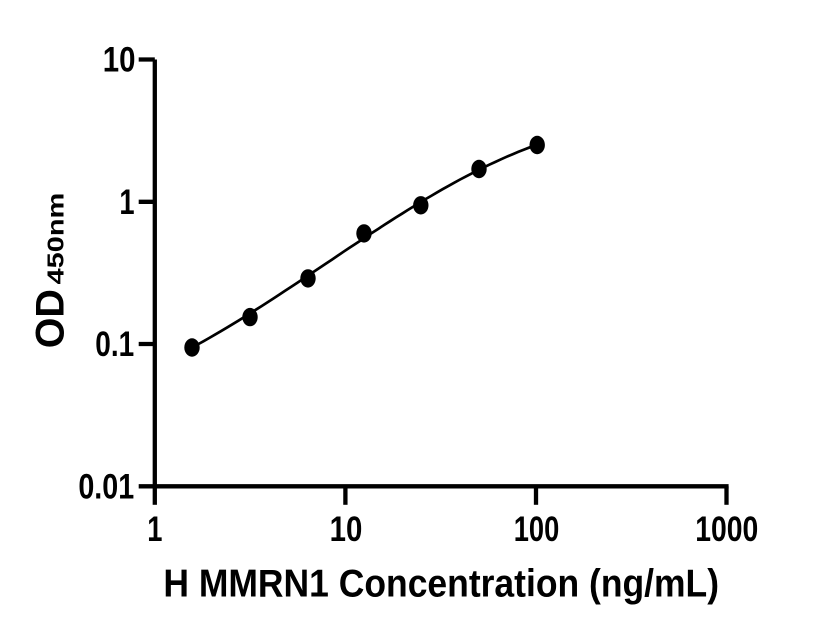  Describe the element at coordinates (726, 529) in the screenshot. I see `svg-text: 1000` at that location.